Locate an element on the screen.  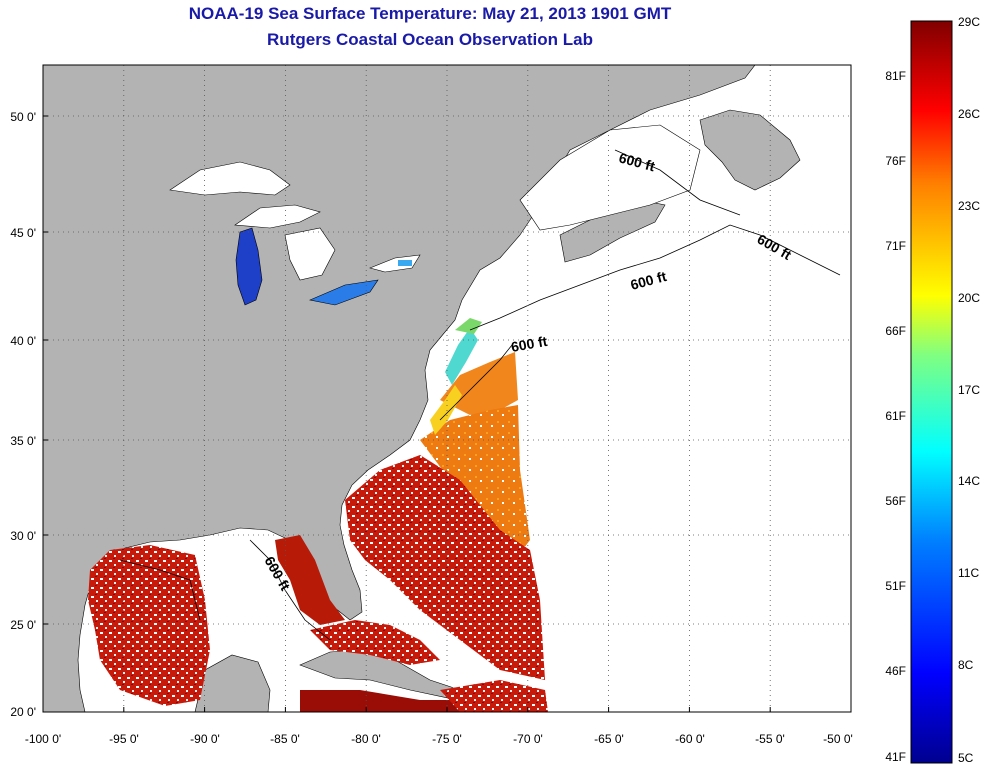
y-tick-40: 40 0' is located at coordinates (23, 341).